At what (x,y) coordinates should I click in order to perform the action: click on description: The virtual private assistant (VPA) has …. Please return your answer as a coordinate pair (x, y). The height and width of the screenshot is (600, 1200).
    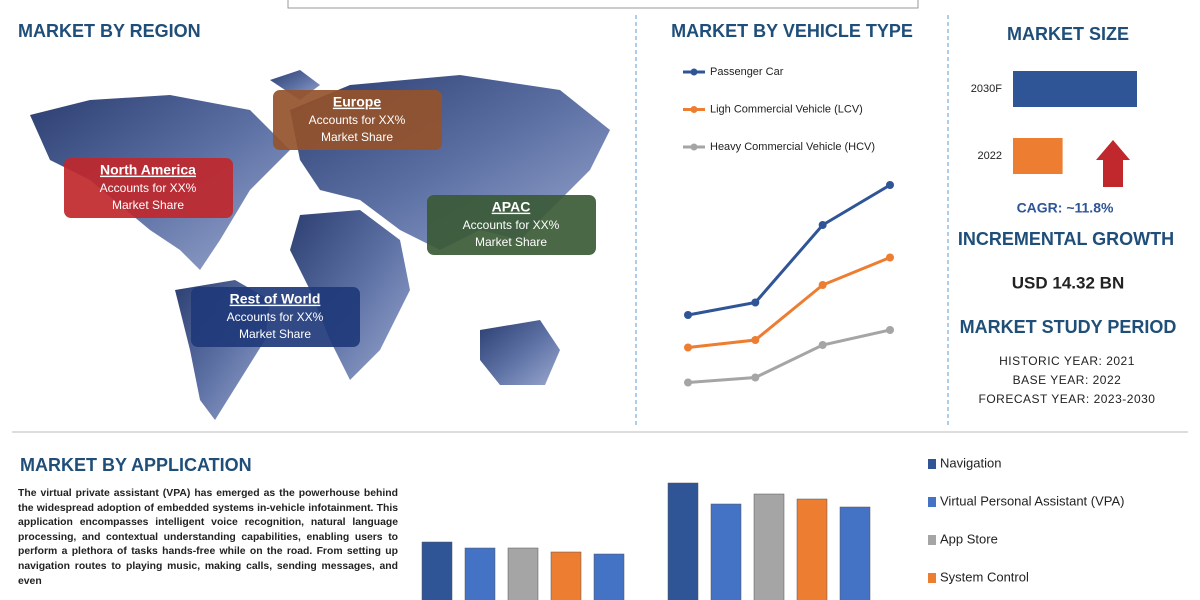
    Looking at the image, I should click on (208, 537).